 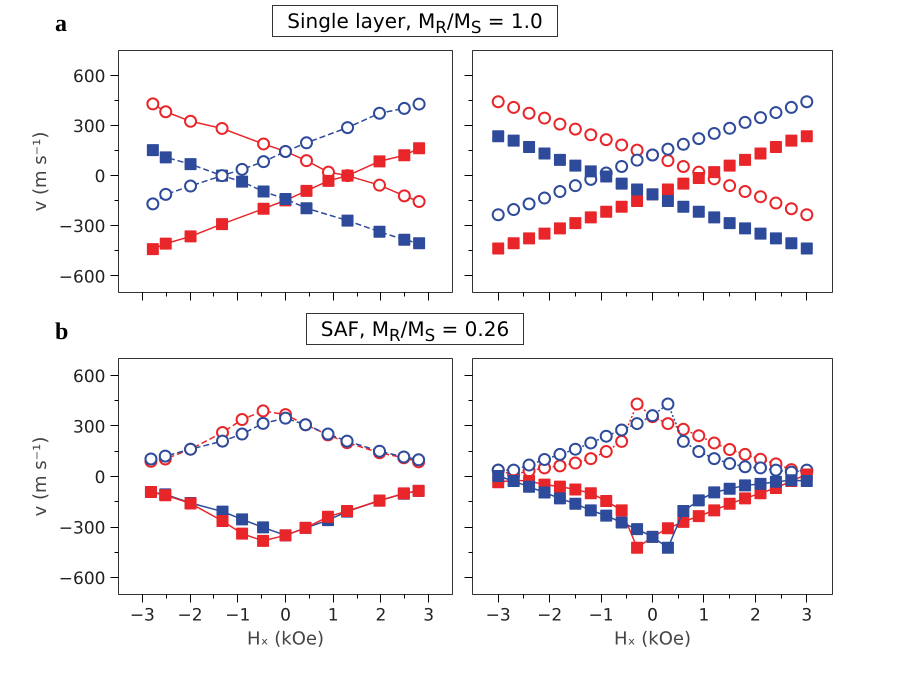 What do you see at coordinates (40, 476) in the screenshot?
I see `y-axis-title: v (m s⁻¹)` at bounding box center [40, 476].